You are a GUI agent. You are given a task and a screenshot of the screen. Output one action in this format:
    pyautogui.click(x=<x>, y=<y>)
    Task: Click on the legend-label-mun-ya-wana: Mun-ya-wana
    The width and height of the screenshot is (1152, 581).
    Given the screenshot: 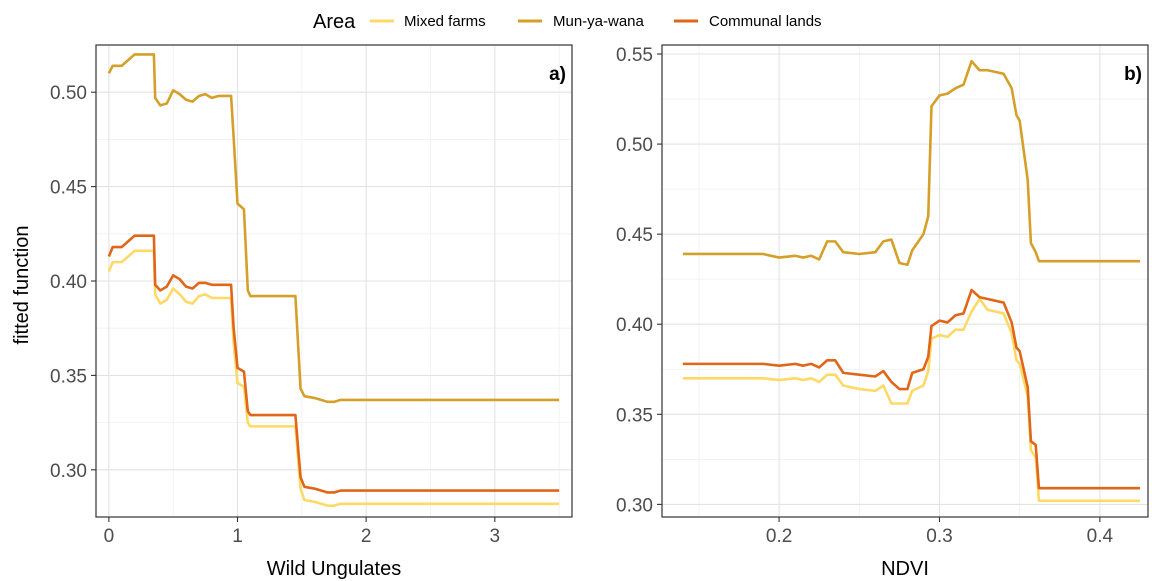 What is the action you would take?
    pyautogui.click(x=599, y=21)
    